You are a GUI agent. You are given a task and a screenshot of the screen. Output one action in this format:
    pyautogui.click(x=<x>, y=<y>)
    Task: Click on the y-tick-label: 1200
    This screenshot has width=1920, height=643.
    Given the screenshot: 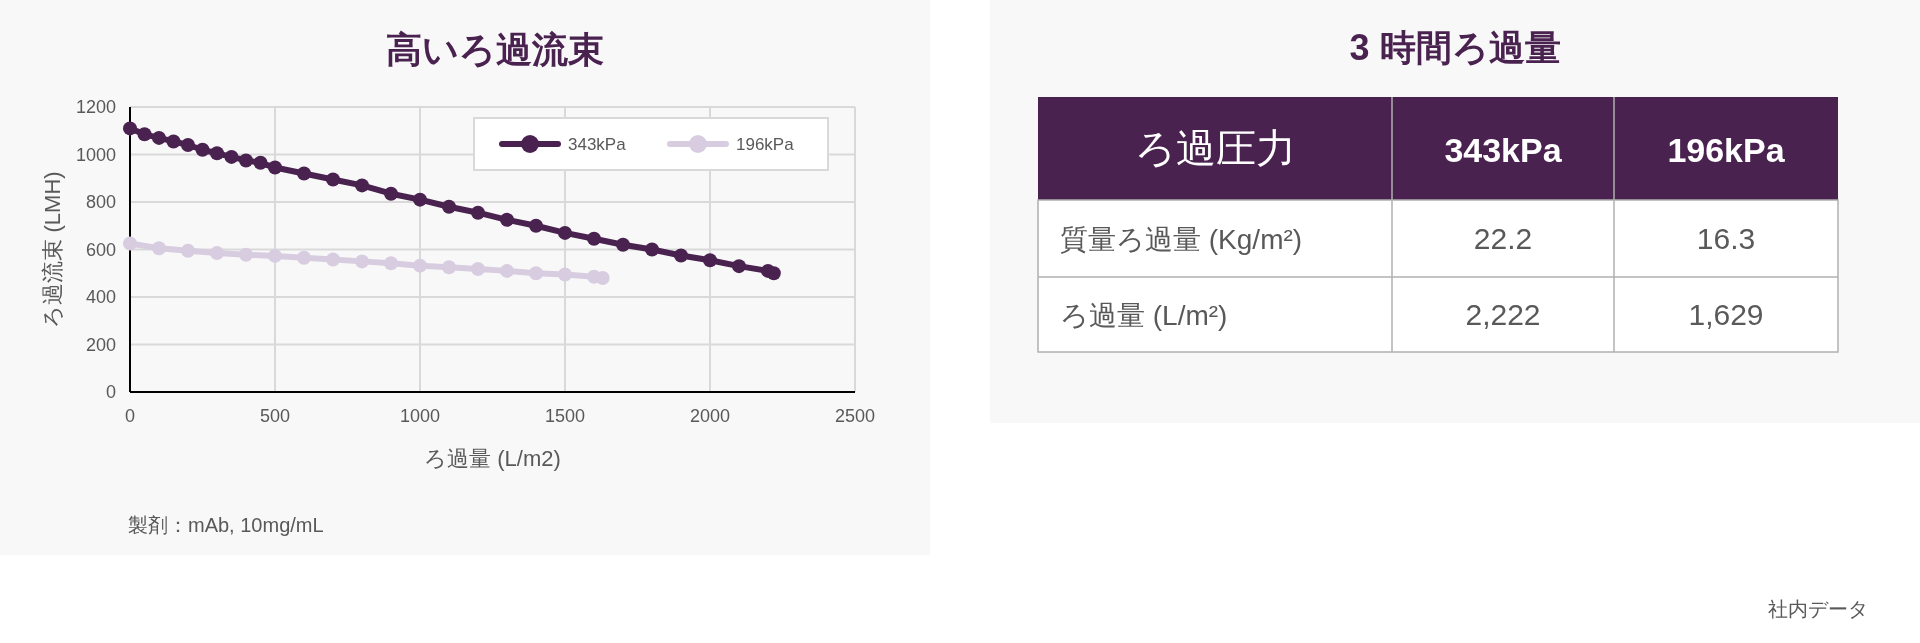 What is the action you would take?
    pyautogui.click(x=95, y=107)
    